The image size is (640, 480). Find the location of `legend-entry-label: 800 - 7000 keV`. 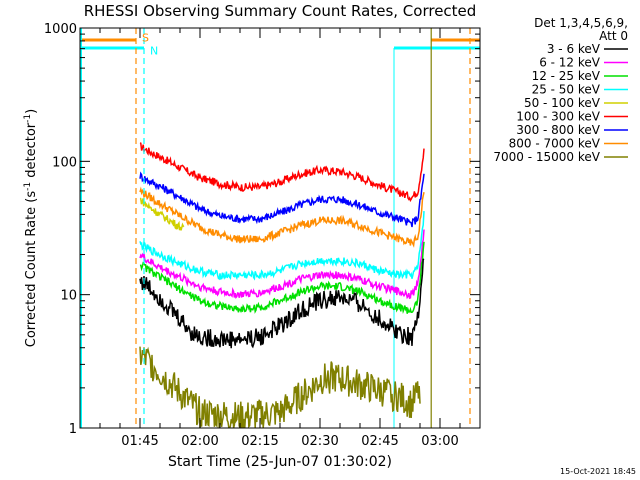

legend-entry-label: 800 - 7000 keV is located at coordinates (555, 144).